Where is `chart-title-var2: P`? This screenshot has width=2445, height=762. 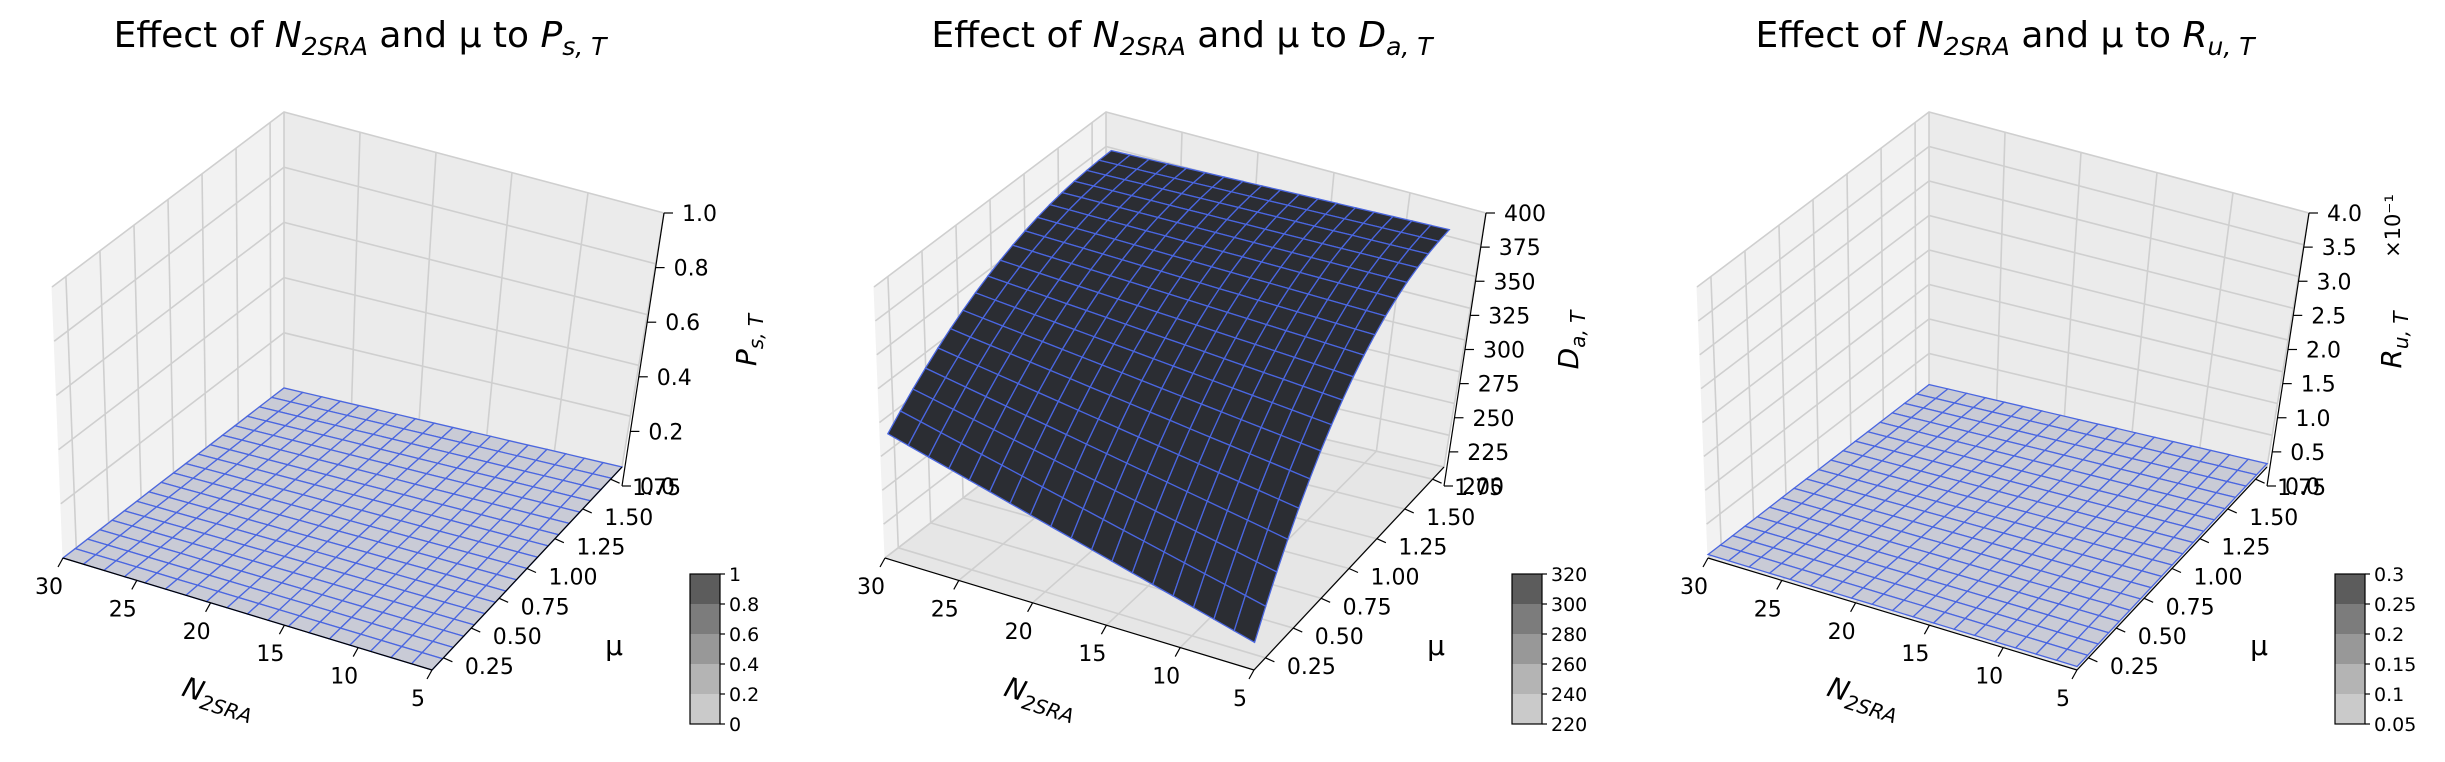 chart-title-var2: P is located at coordinates (552, 35).